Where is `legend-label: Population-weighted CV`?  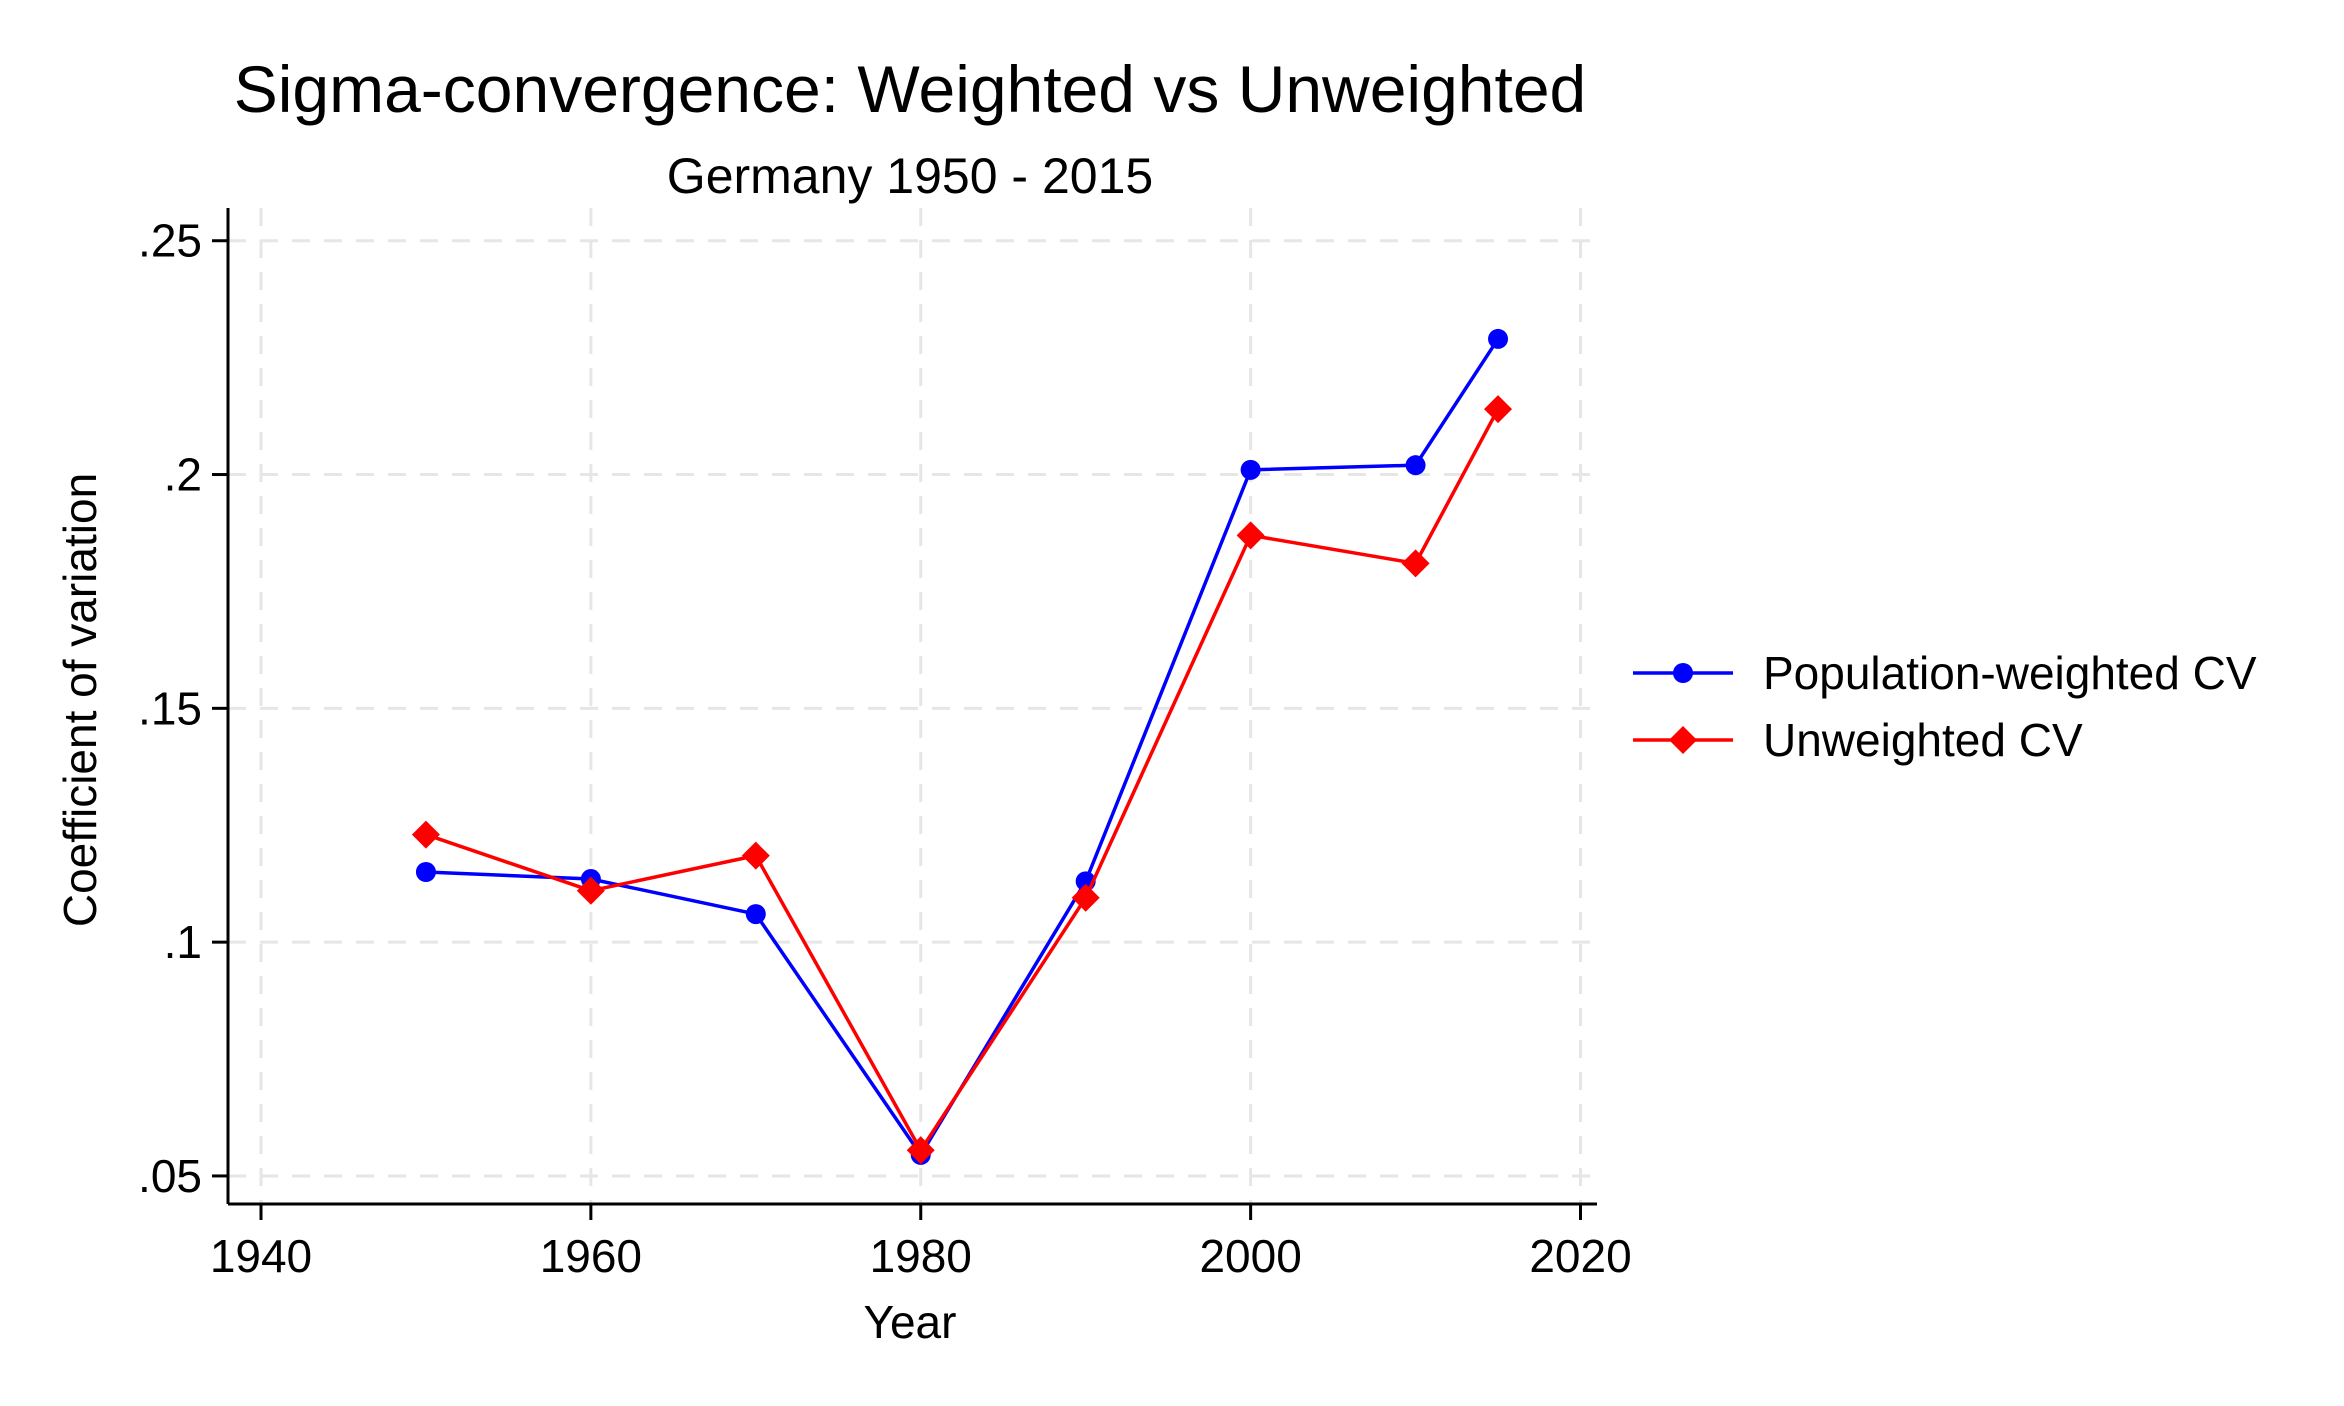 legend-label: Population-weighted CV is located at coordinates (2010, 673).